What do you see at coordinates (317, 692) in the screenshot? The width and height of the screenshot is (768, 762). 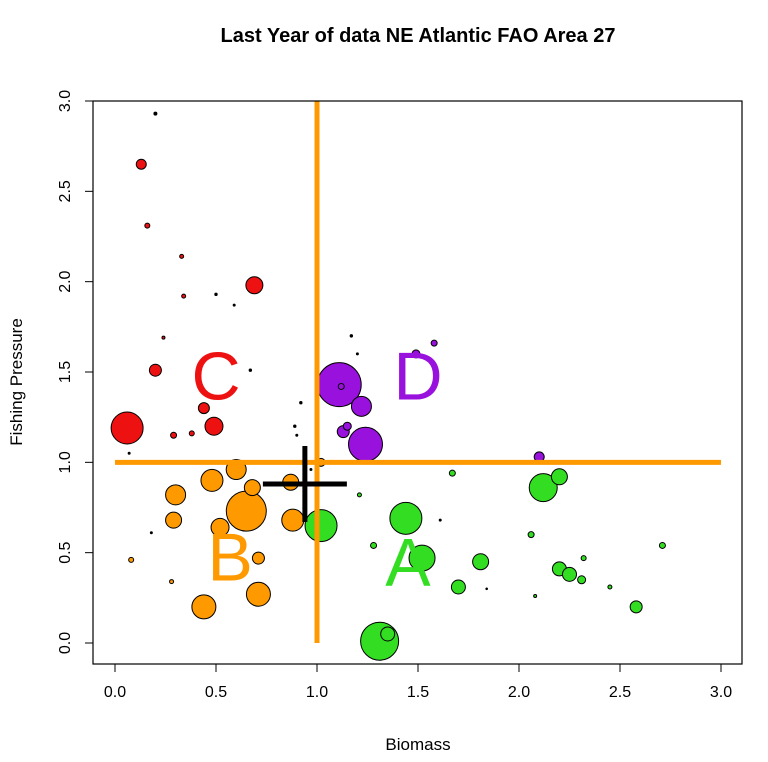 I see `x-tick-label: 1.0` at bounding box center [317, 692].